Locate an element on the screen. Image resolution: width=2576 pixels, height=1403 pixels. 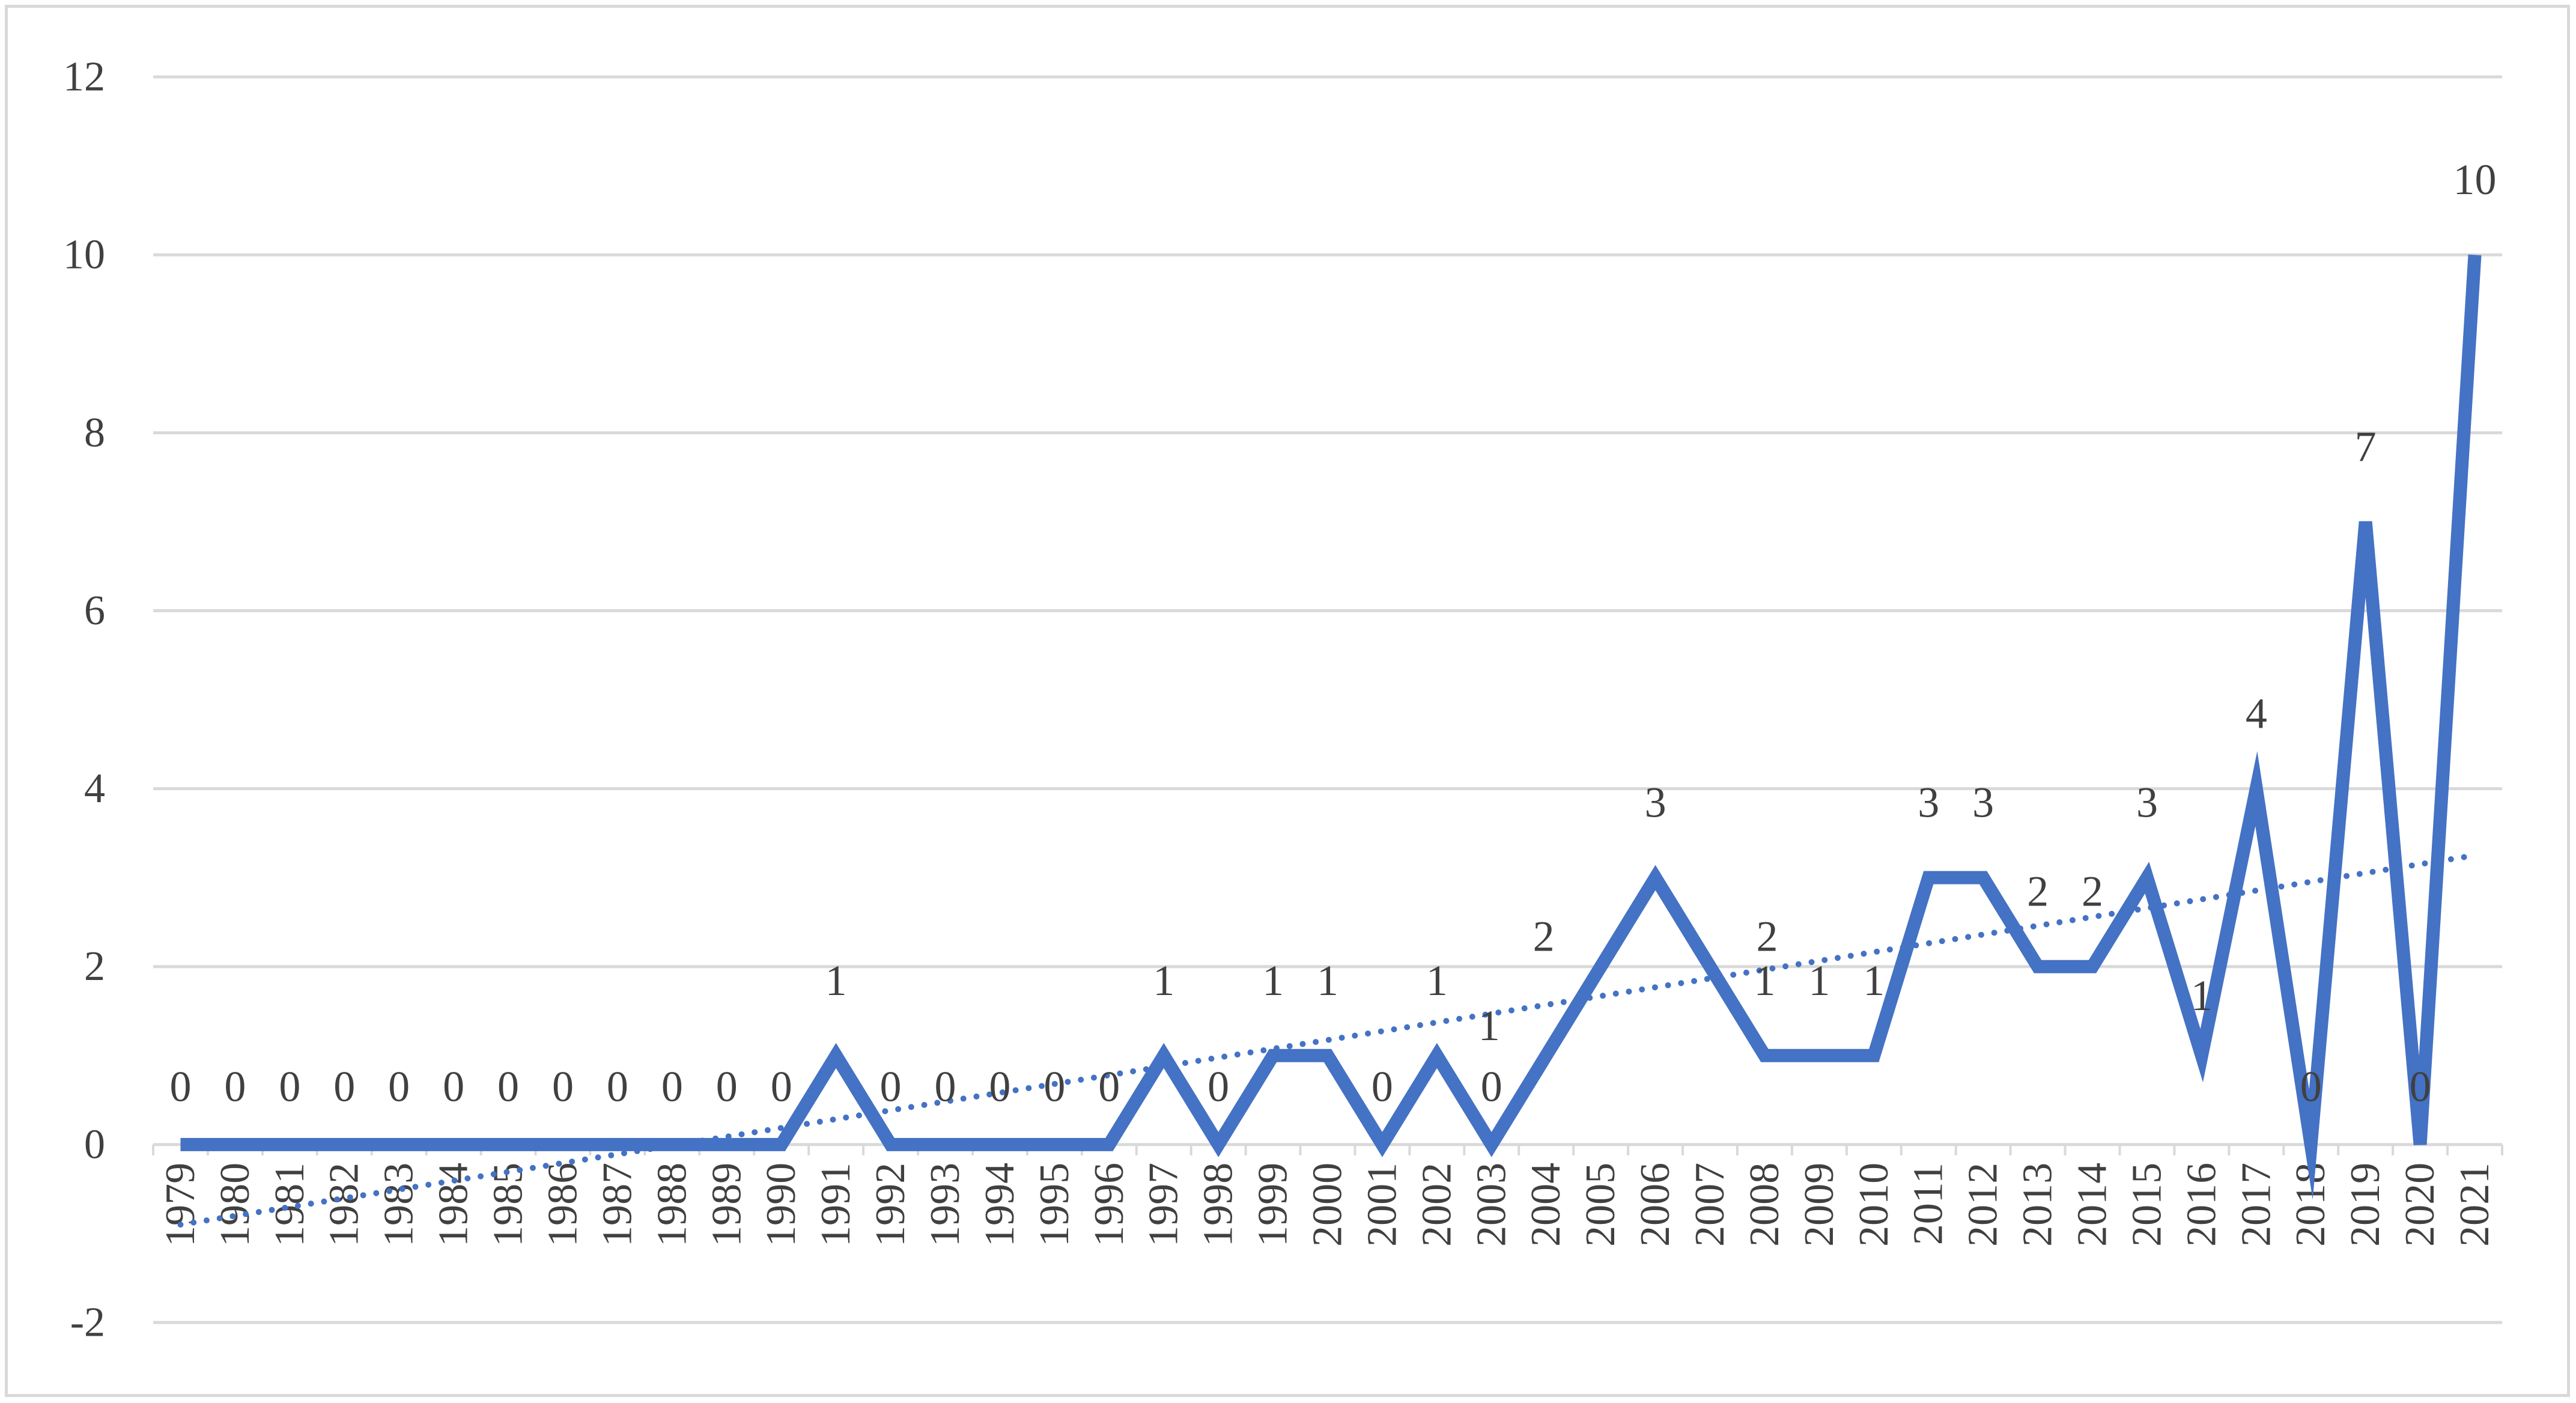
y-tick-label: 8 is located at coordinates (95, 433).